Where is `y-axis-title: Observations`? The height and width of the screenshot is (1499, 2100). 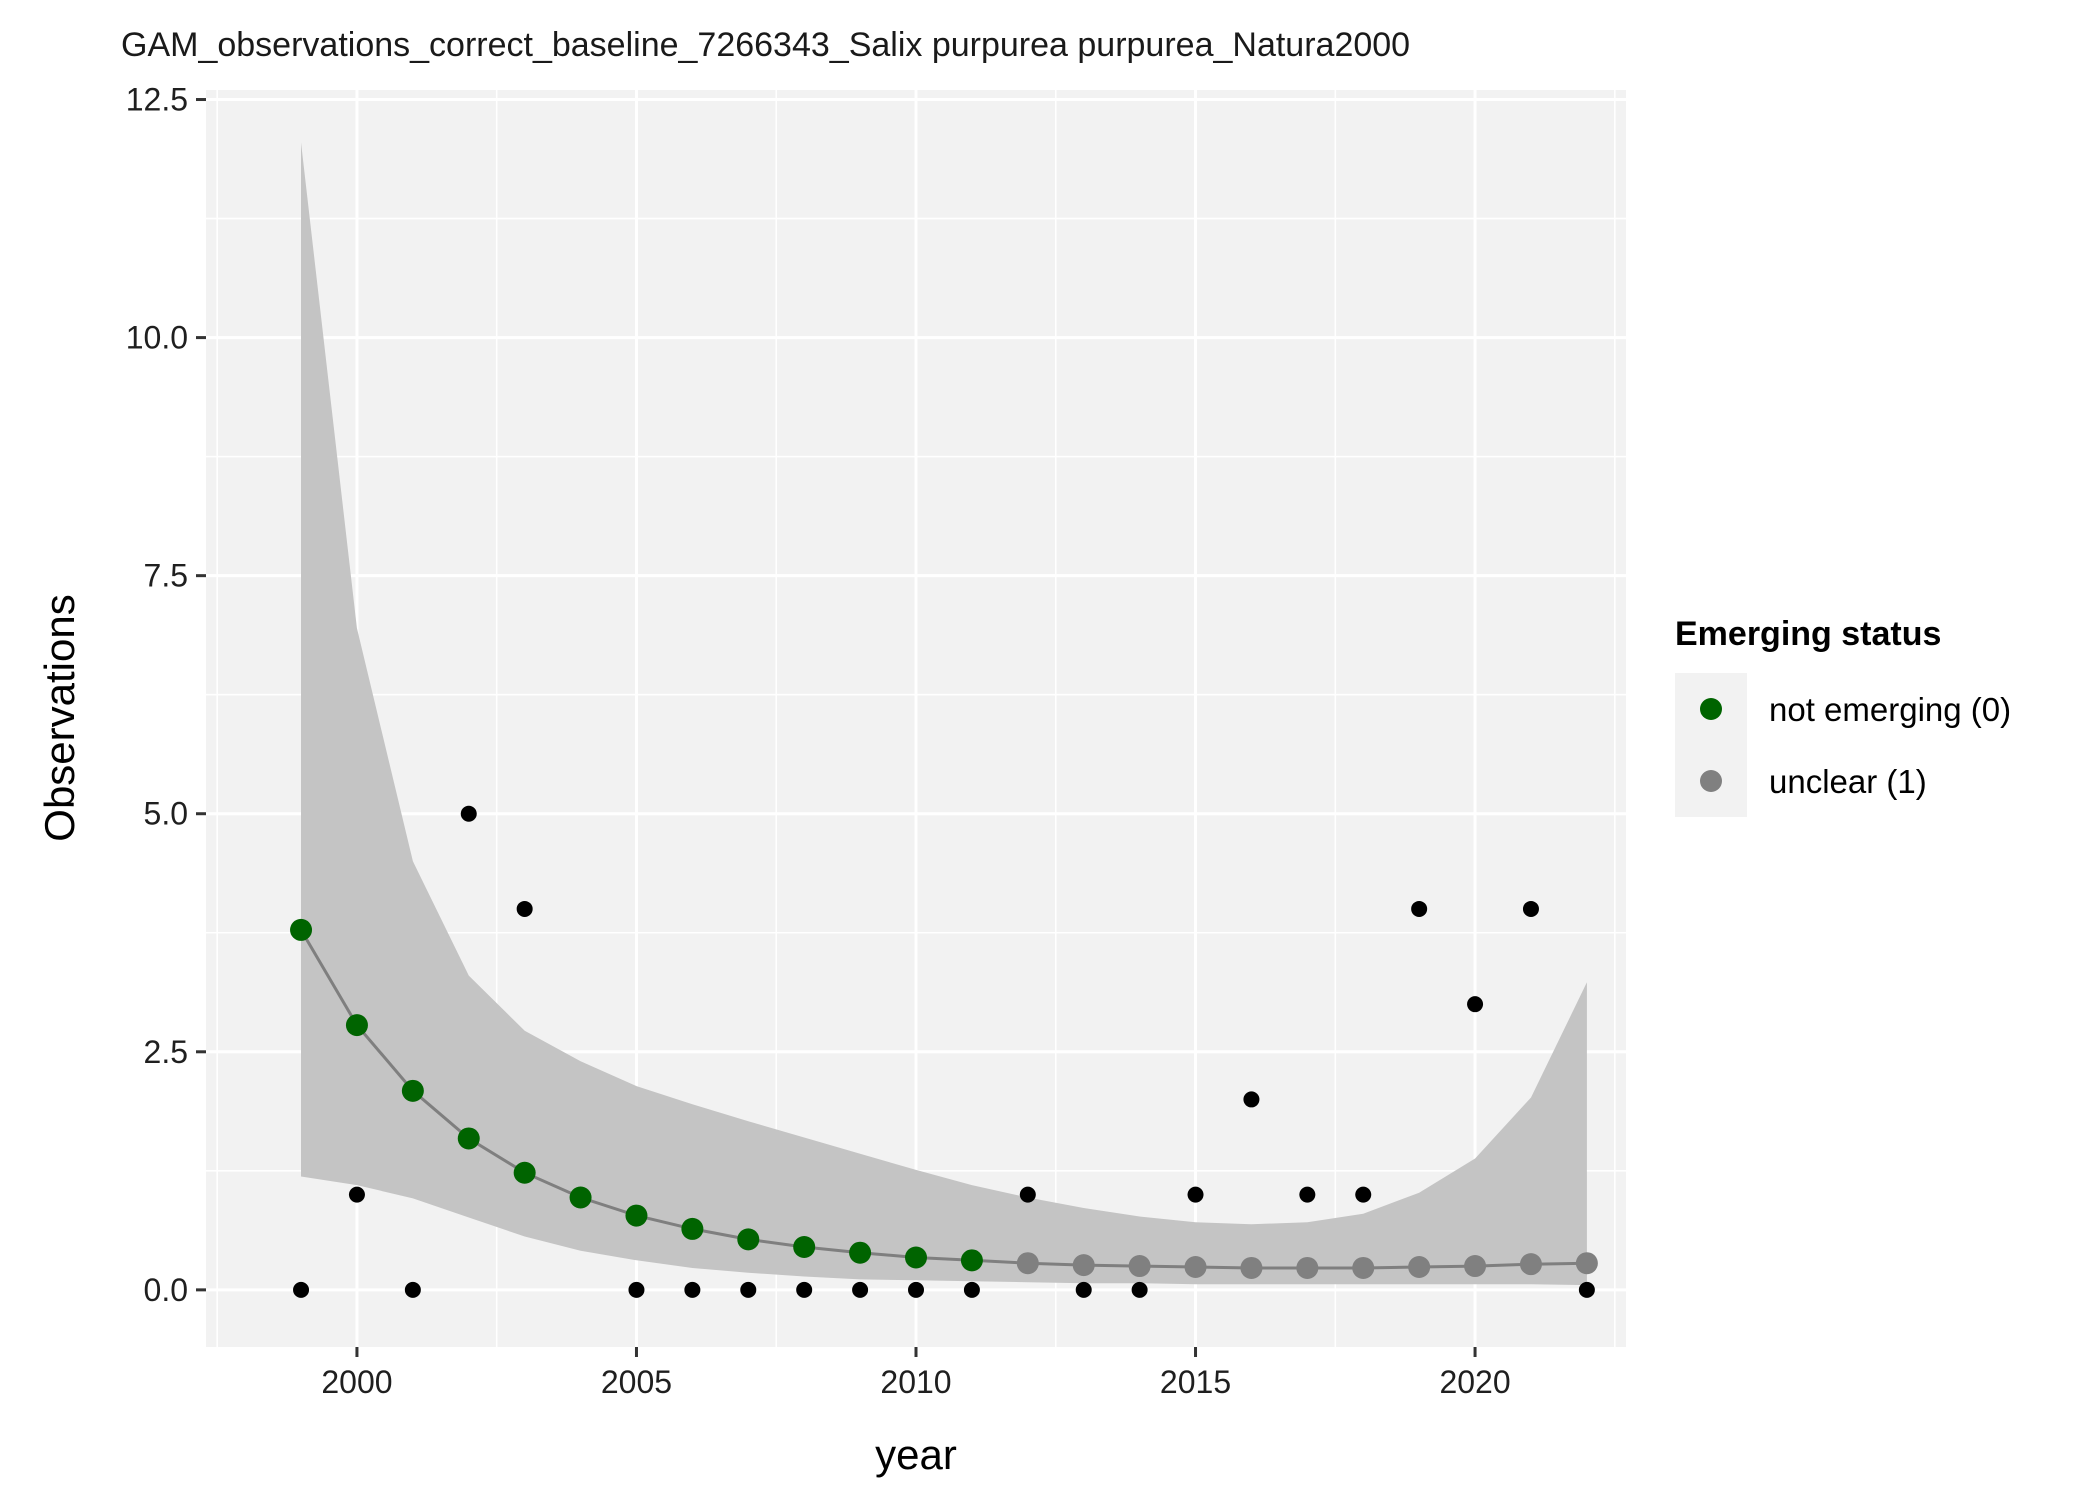
y-axis-title: Observations is located at coordinates (59, 717).